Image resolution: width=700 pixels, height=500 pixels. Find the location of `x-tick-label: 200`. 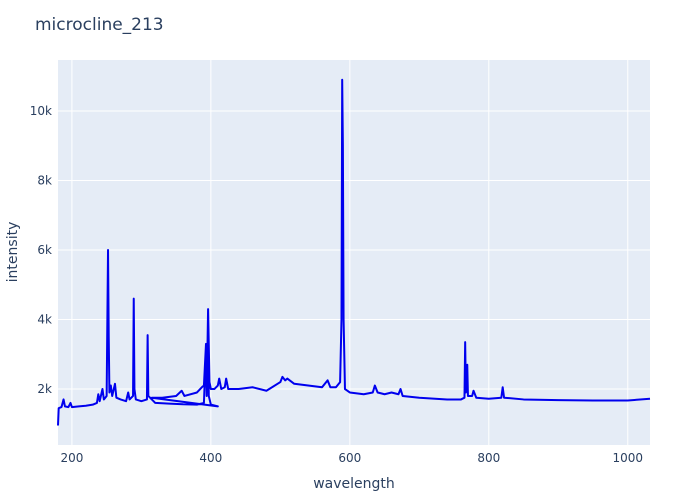

x-tick-label: 200 is located at coordinates (71, 458).